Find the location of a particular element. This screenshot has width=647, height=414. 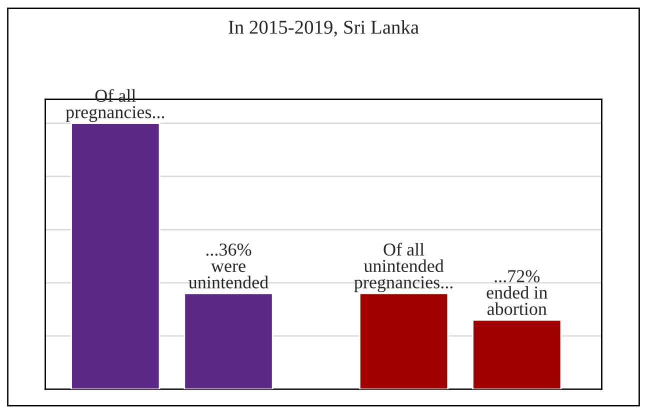

x-tick-label: ...36% were unintended is located at coordinates (228, 266).